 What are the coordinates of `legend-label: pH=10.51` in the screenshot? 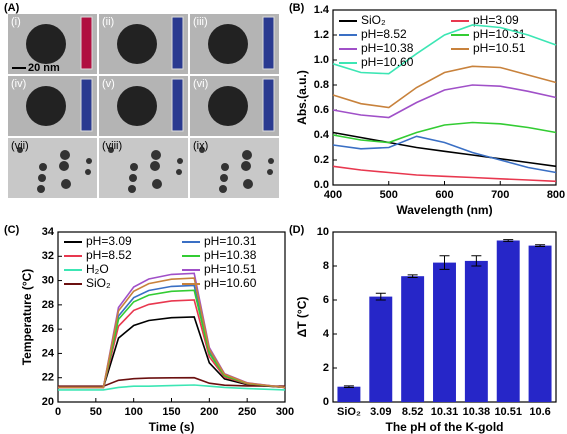 It's located at (499, 48).